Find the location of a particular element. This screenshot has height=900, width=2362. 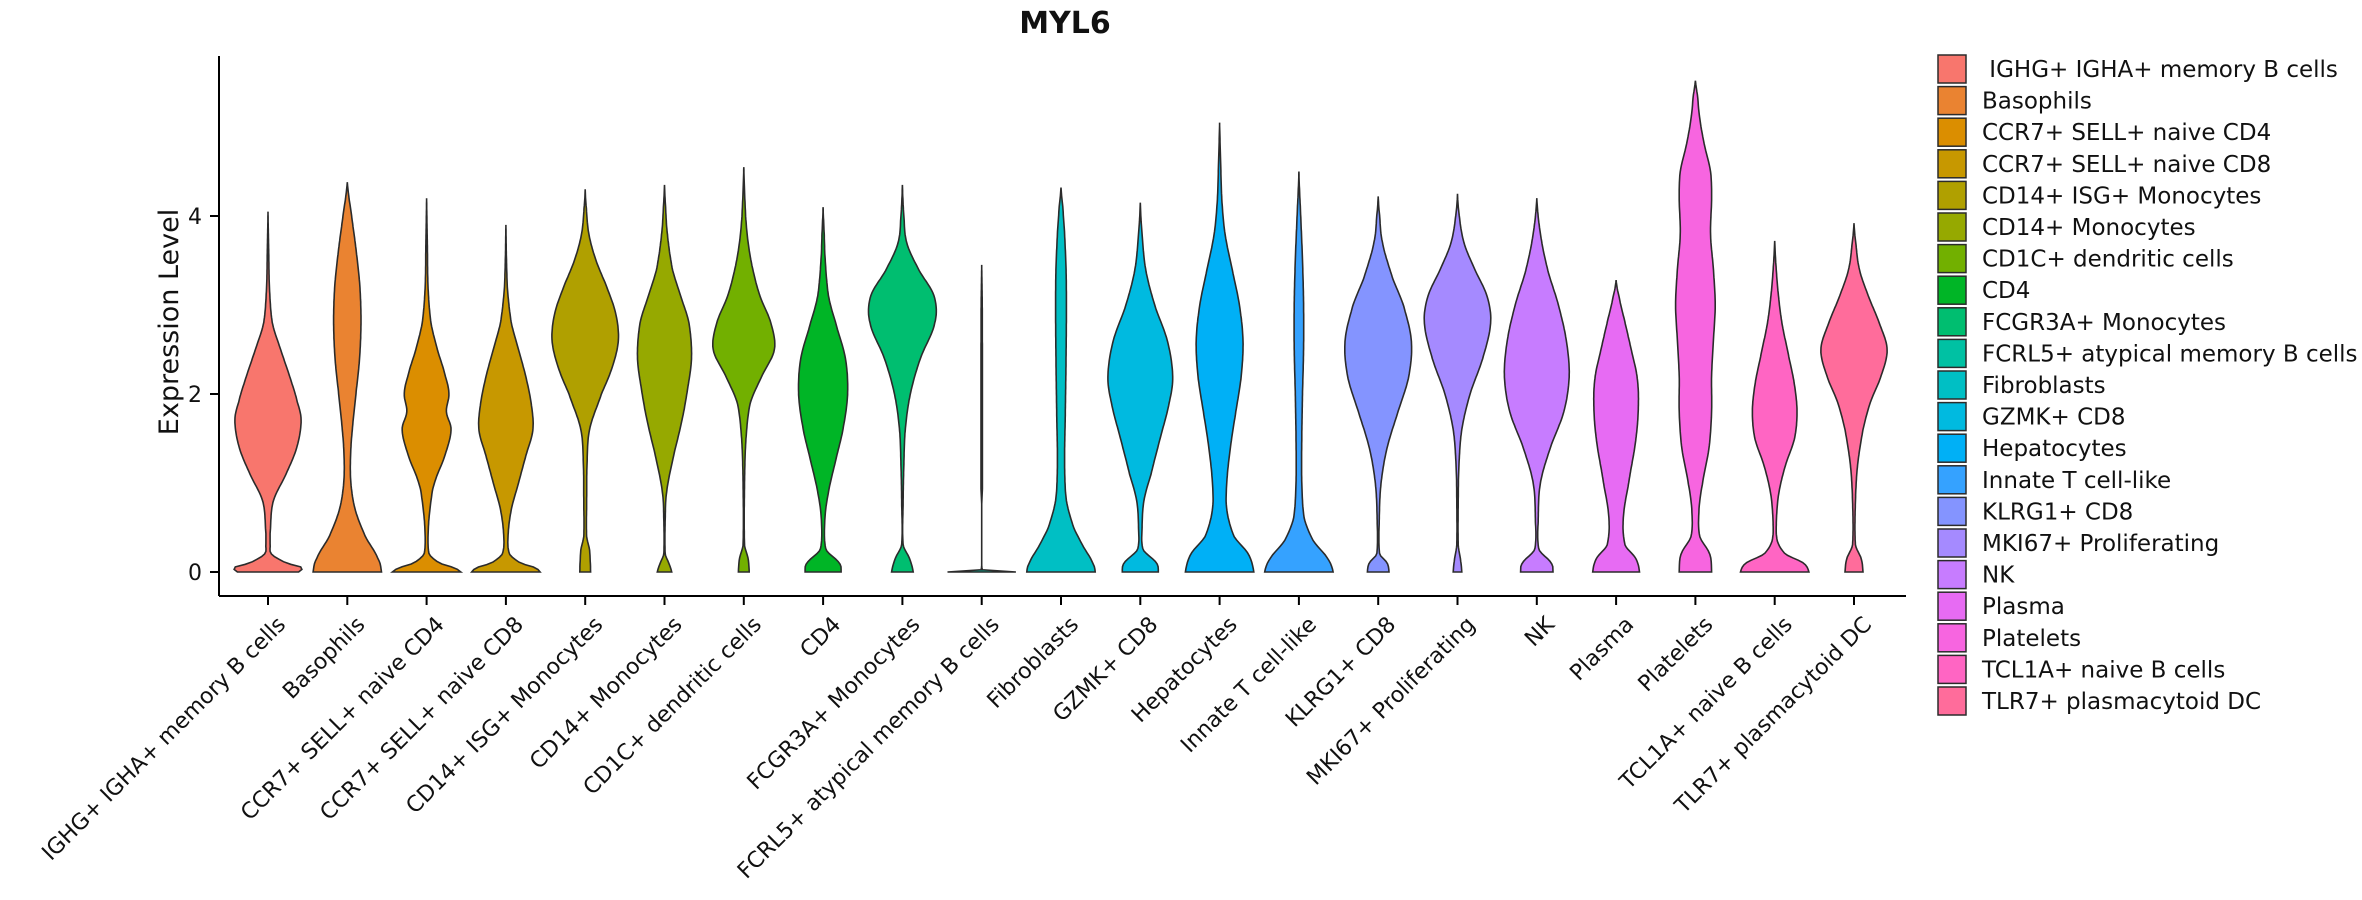

legend-label: MKI67+ Proliferating is located at coordinates (2100, 544).